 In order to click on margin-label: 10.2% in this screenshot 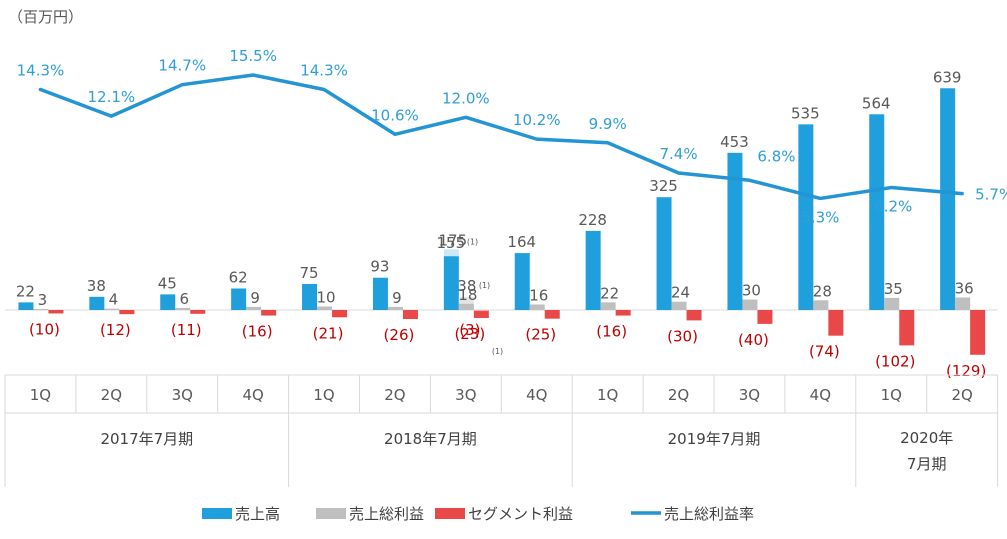, I will do `click(537, 120)`.